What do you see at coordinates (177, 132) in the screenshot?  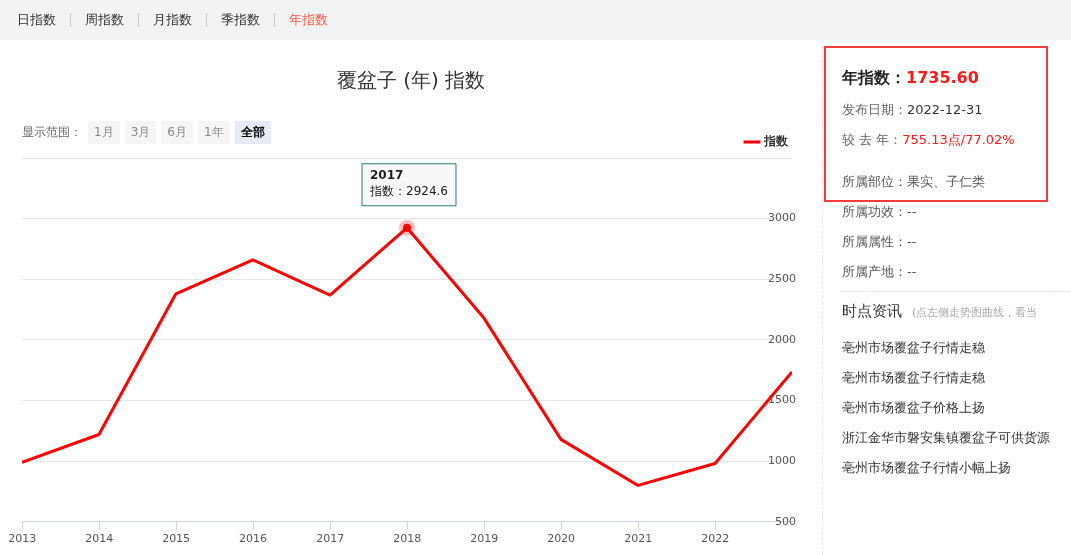 I see `text: 6月` at bounding box center [177, 132].